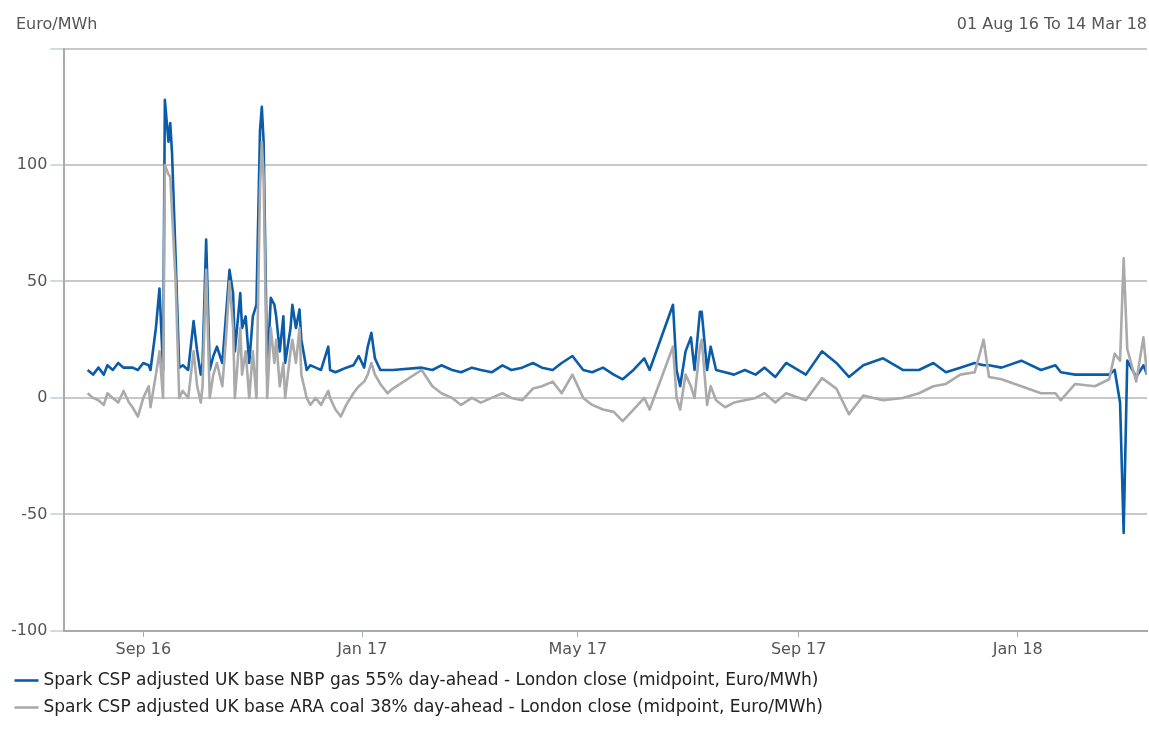  What do you see at coordinates (578, 648) in the screenshot?
I see `x-tick-label: May 17` at bounding box center [578, 648].